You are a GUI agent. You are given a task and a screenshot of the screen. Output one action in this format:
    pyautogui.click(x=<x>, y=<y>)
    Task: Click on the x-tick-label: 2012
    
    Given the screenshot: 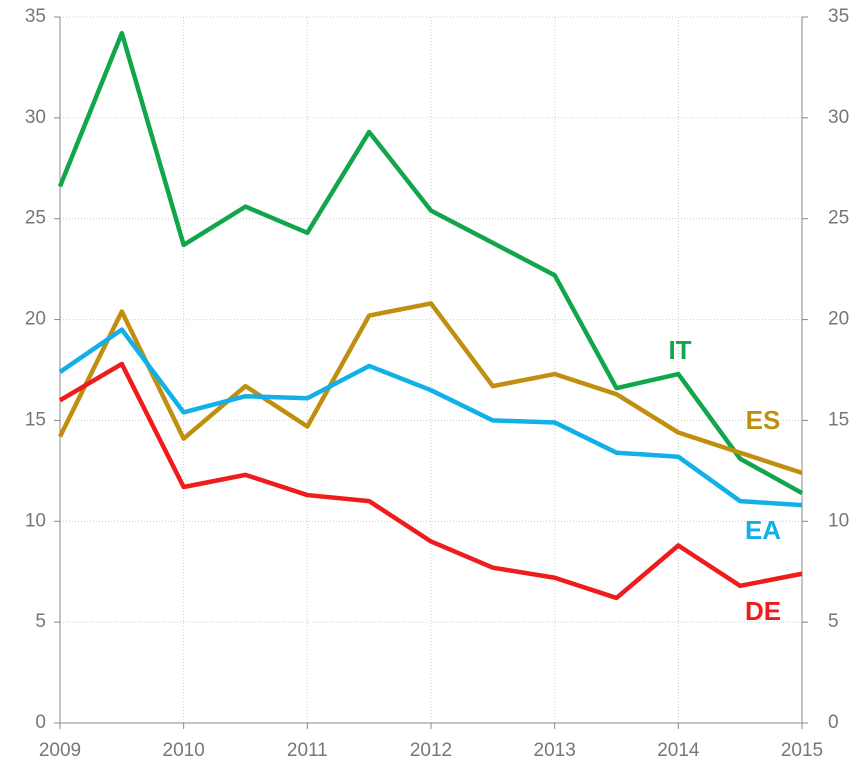 What is the action you would take?
    pyautogui.click(x=431, y=750)
    